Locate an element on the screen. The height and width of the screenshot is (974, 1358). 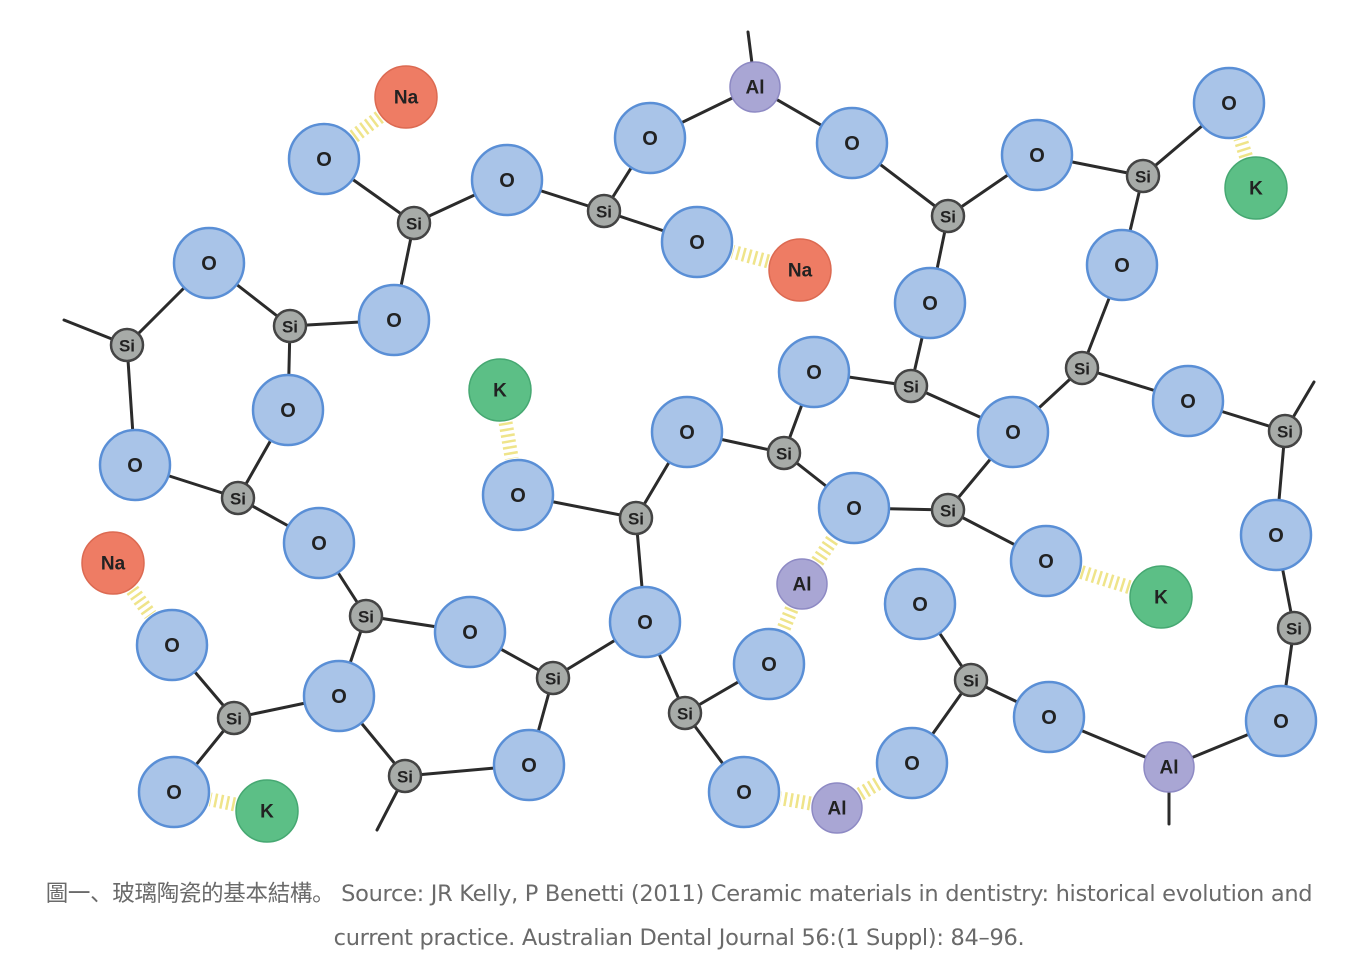
potassium-ion-circle is located at coordinates (267, 811).